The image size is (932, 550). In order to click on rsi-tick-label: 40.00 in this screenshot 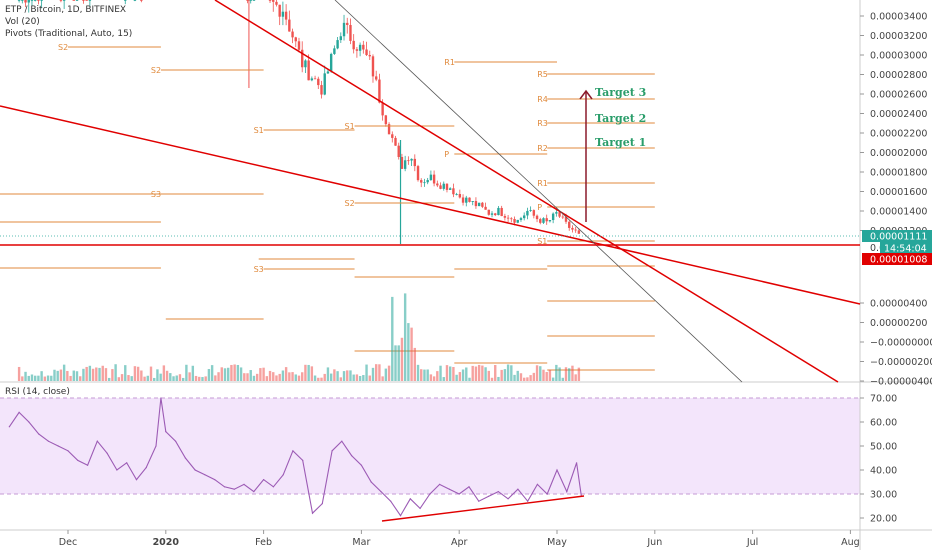, I will do `click(883, 471)`.